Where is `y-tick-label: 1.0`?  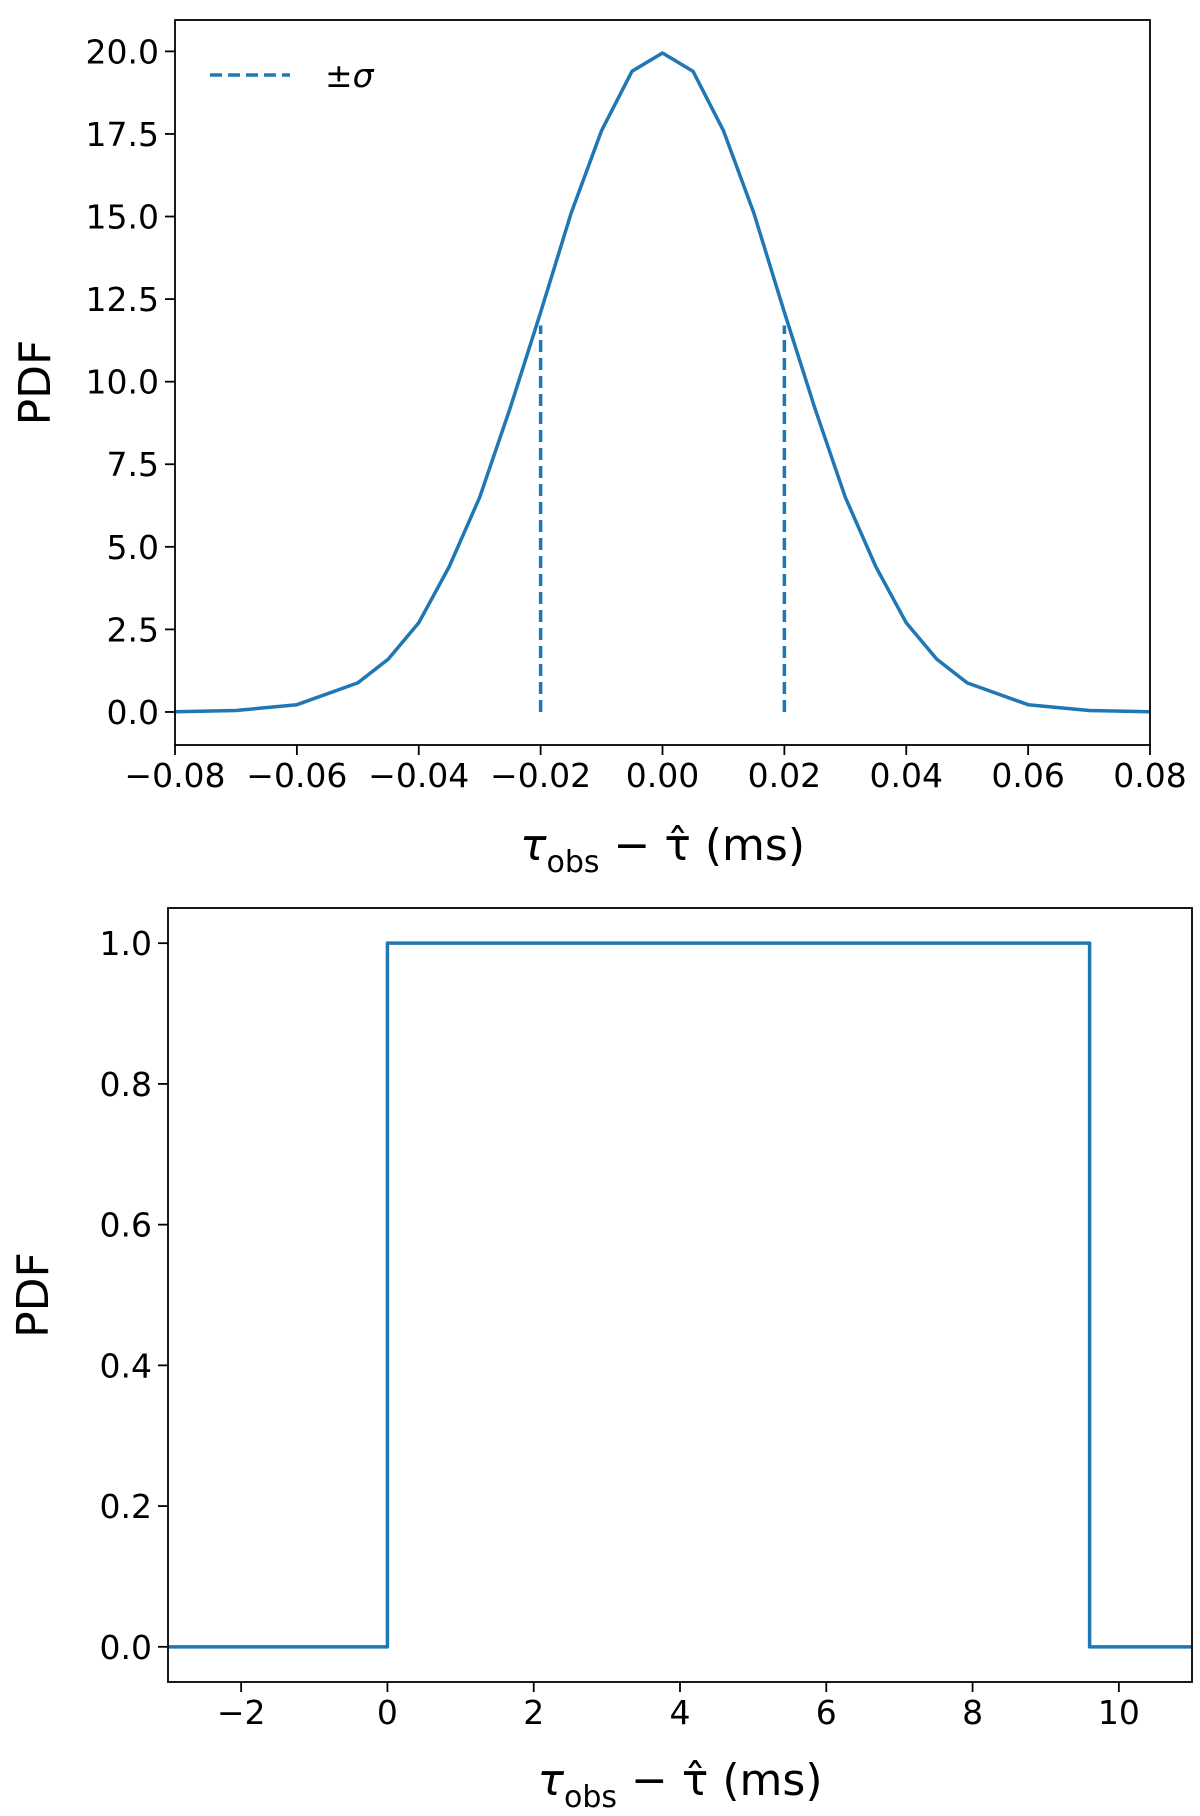
y-tick-label: 1.0 is located at coordinates (126, 943).